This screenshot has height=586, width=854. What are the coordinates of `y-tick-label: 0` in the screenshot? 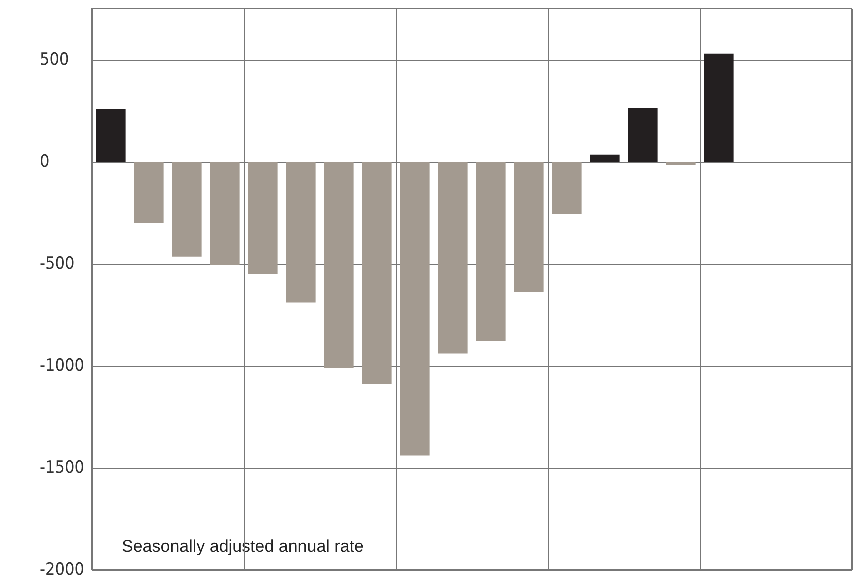 It's located at (45, 162).